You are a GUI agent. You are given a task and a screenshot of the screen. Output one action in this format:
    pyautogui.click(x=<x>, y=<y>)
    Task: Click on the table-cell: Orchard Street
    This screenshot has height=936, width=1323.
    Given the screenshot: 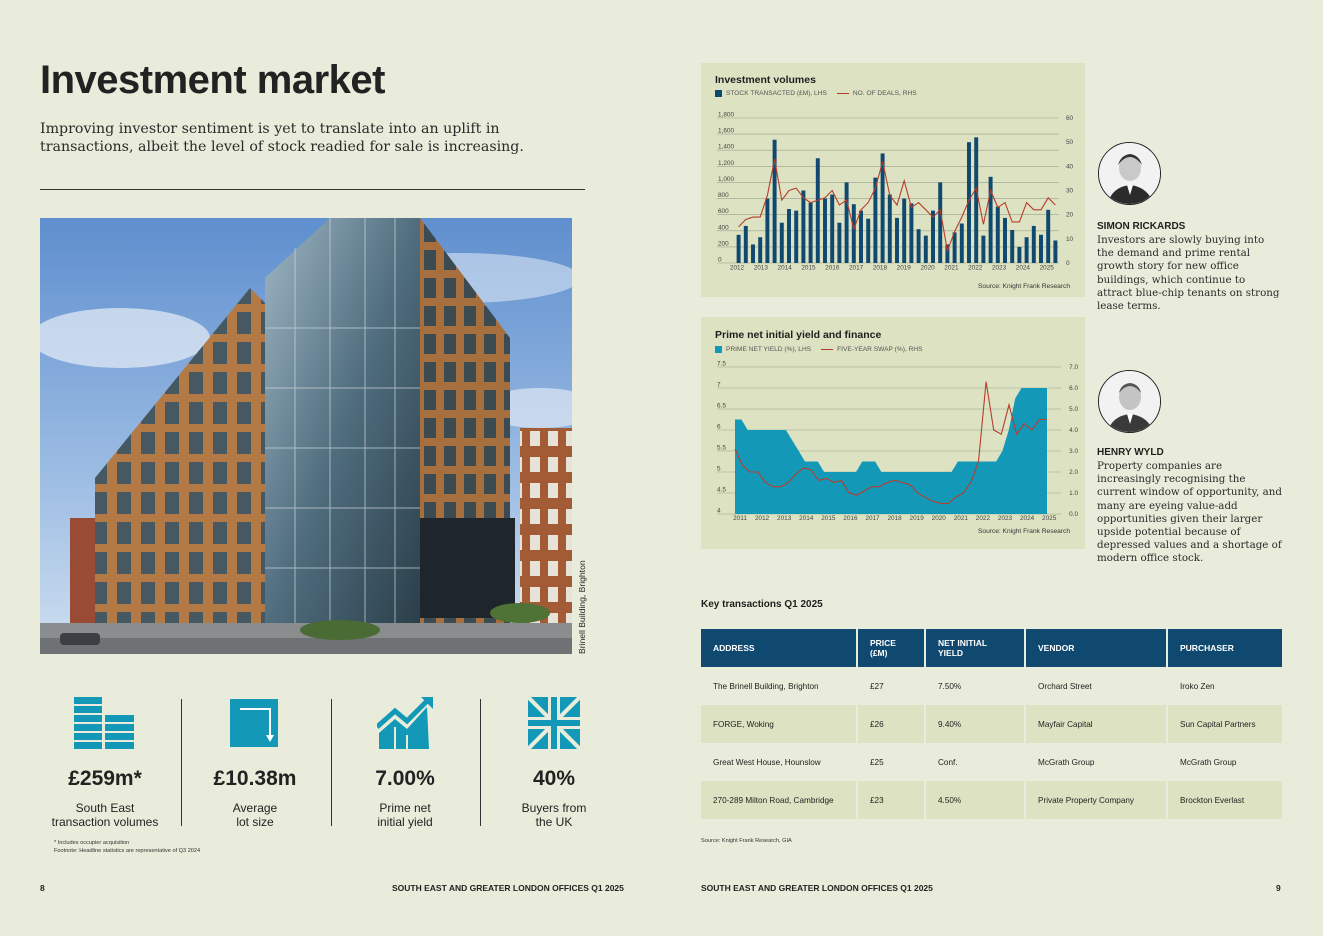 What is the action you would take?
    pyautogui.click(x=1065, y=686)
    